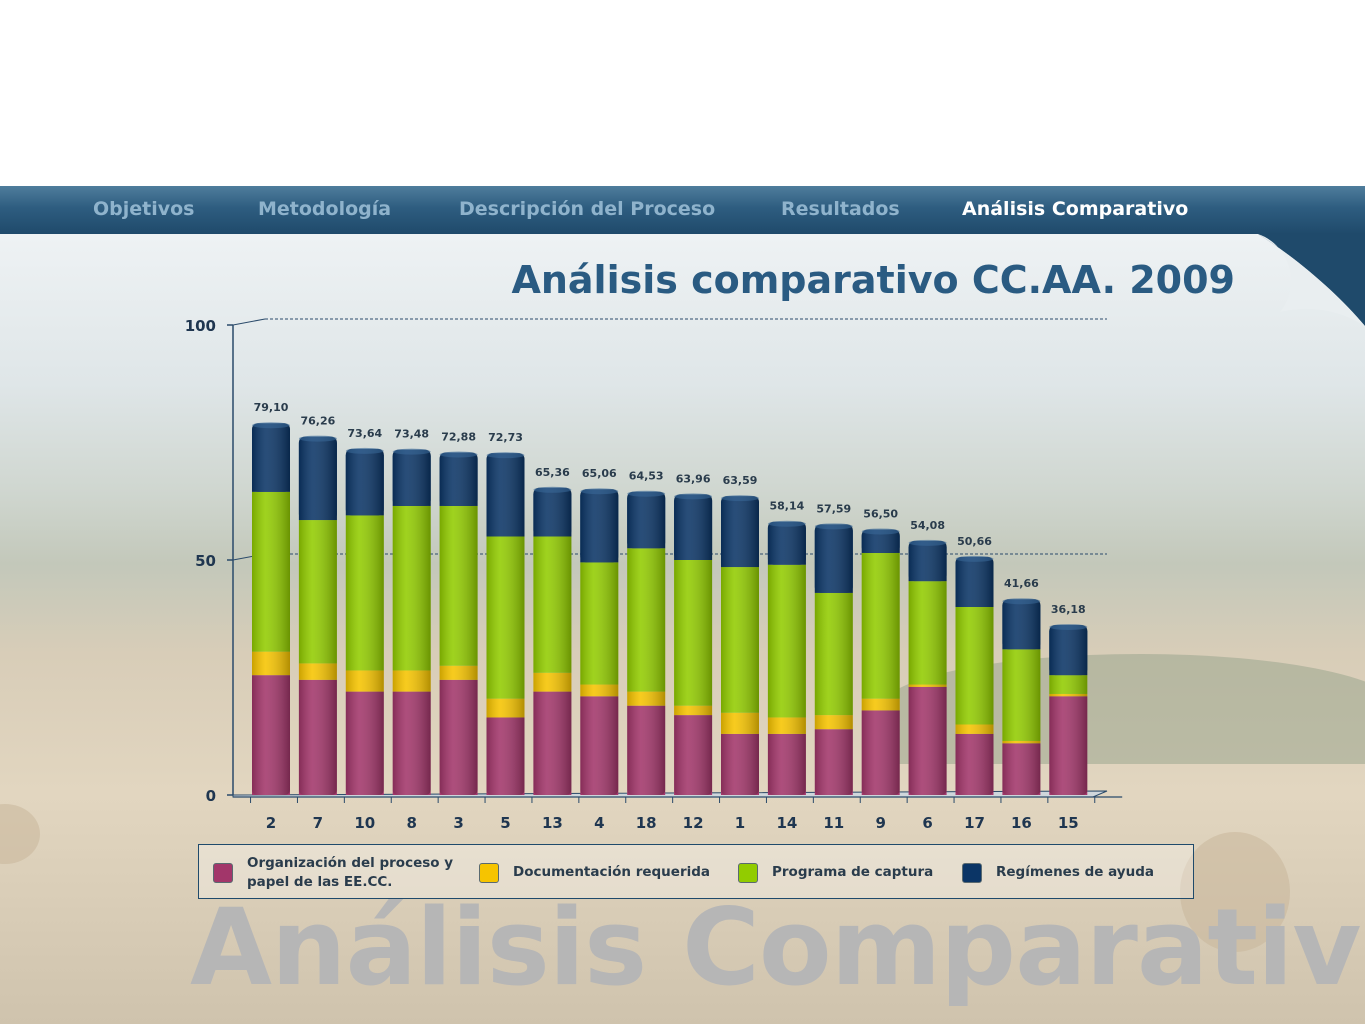  What do you see at coordinates (880, 513) in the screenshot?
I see `bar-total-label: 56,50` at bounding box center [880, 513].